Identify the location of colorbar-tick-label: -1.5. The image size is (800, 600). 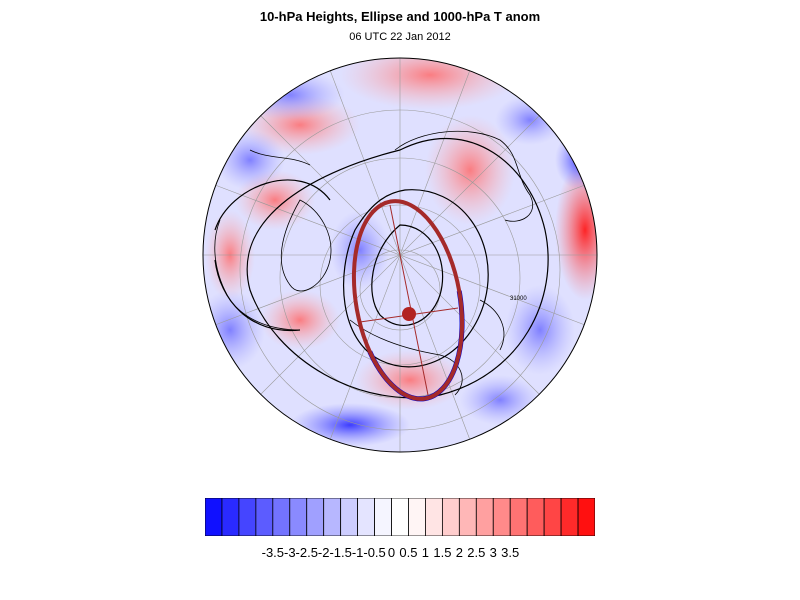
(340, 552).